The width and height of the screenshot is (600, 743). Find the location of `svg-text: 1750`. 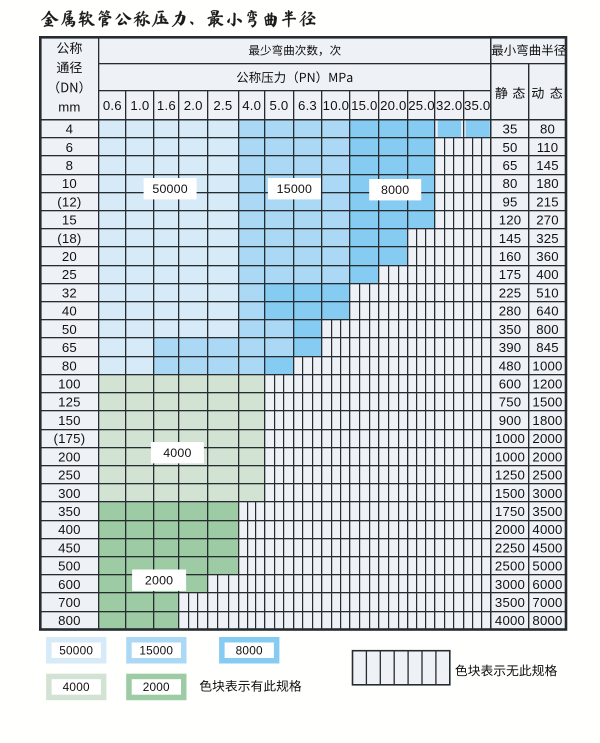

svg-text: 1750 is located at coordinates (510, 511).